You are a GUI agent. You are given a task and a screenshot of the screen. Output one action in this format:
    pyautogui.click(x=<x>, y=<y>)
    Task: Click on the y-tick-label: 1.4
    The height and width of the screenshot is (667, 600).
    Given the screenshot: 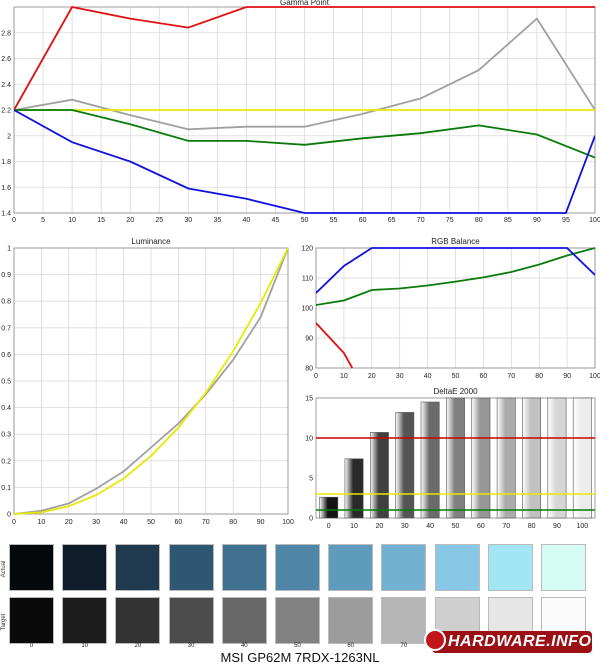 What is the action you would take?
    pyautogui.click(x=6, y=214)
    